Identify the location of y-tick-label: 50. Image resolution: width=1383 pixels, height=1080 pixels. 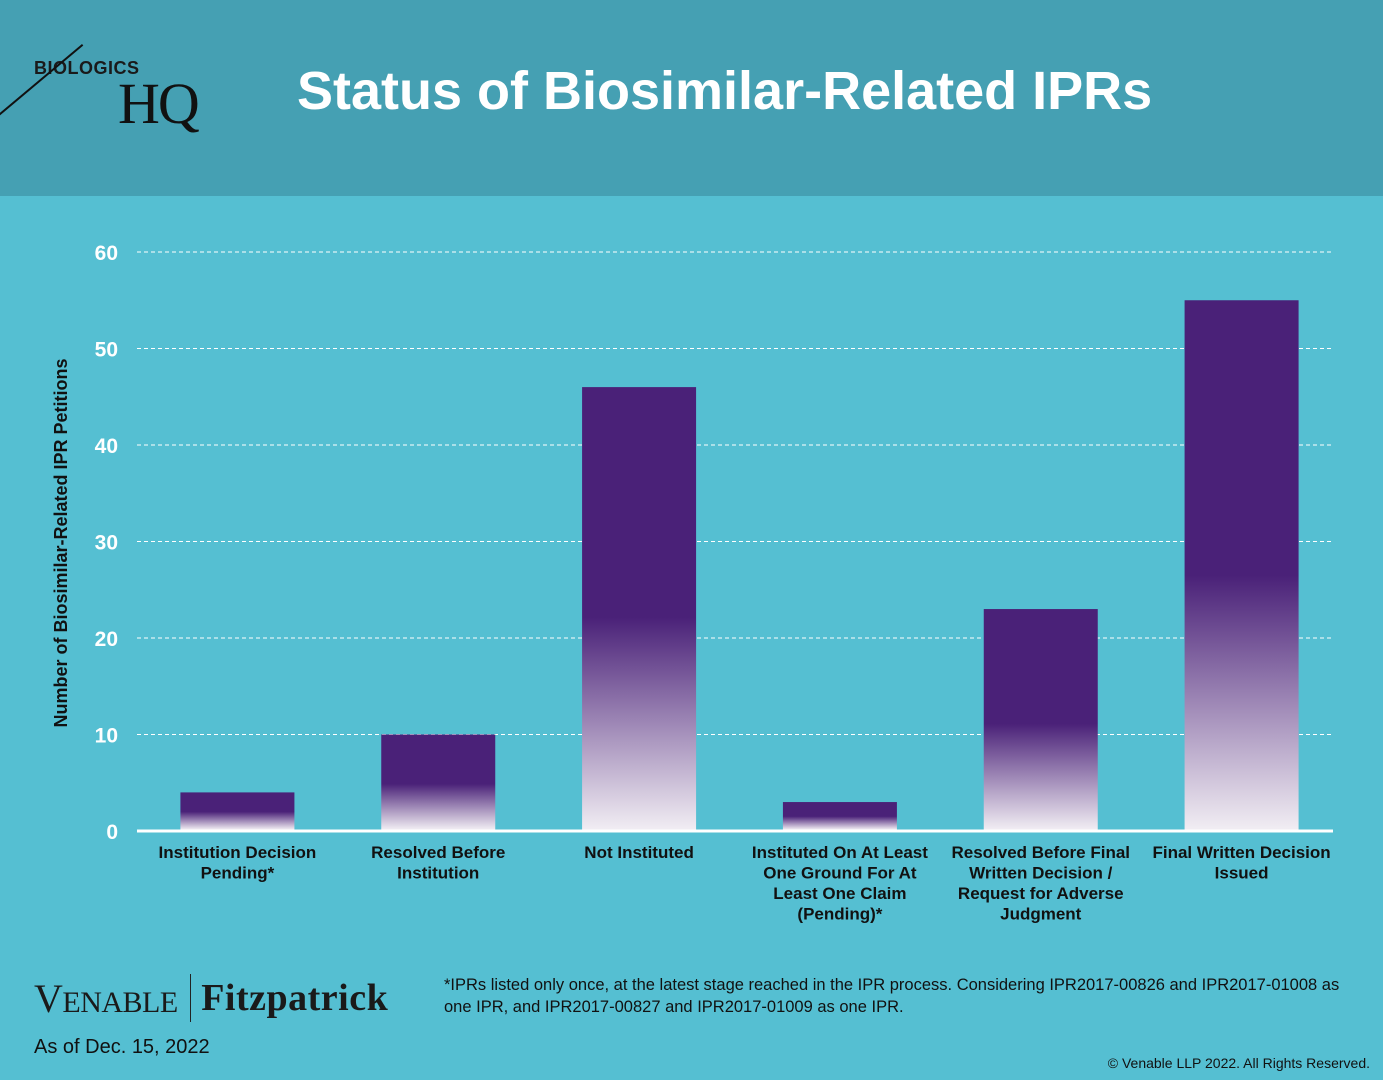
(106, 350).